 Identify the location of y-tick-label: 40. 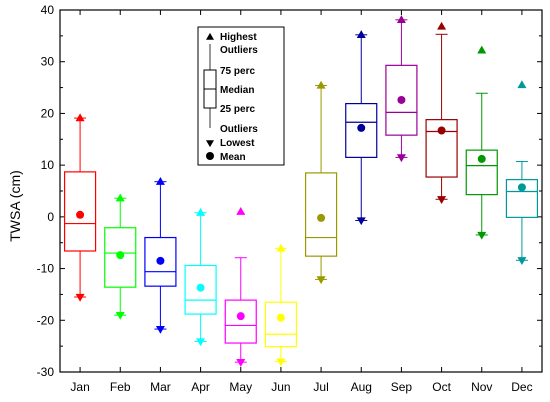
(48, 10).